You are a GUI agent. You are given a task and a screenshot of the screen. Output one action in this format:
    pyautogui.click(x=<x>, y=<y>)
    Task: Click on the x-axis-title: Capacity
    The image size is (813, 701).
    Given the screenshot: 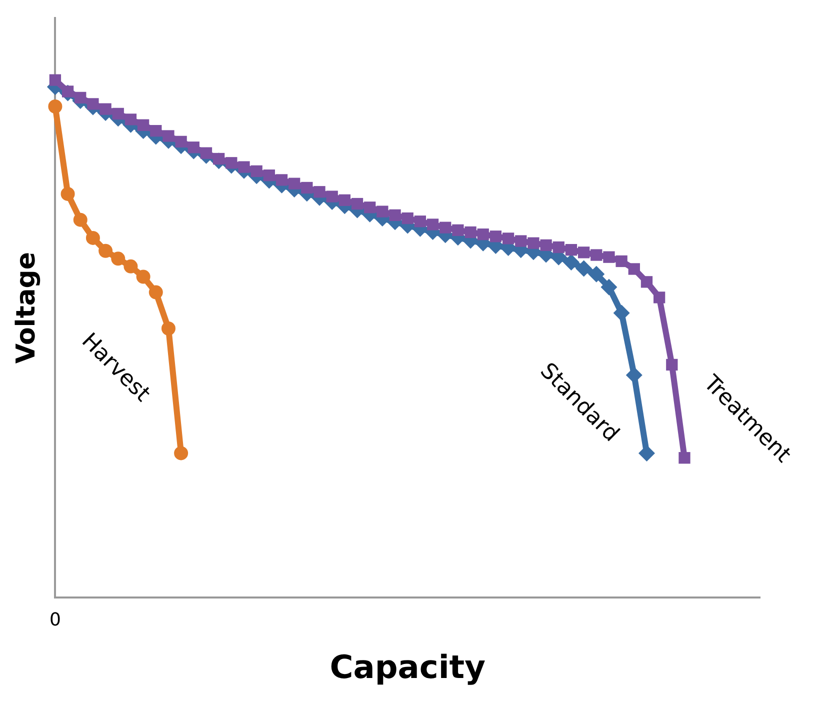 What is the action you would take?
    pyautogui.click(x=408, y=667)
    